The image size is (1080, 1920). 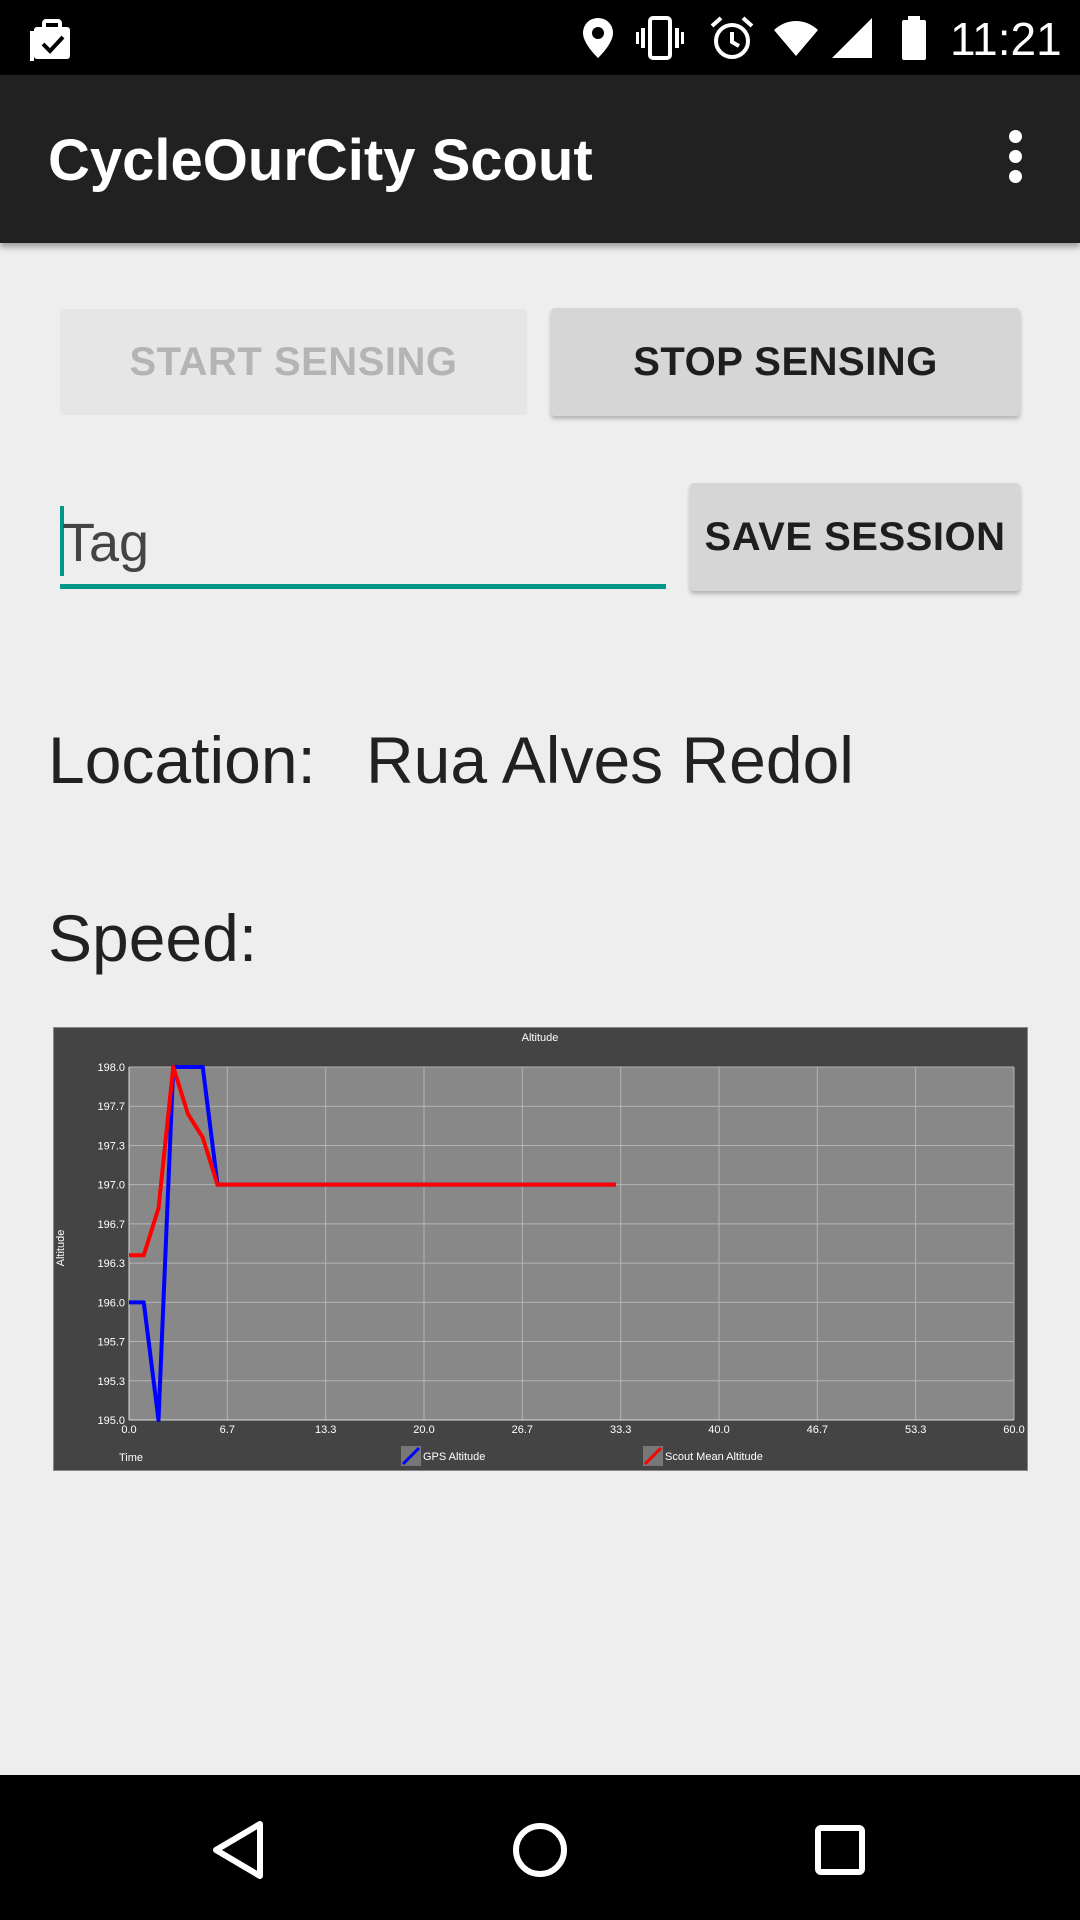 I want to click on app-title: CycleOurCity Scout, so click(x=320, y=160).